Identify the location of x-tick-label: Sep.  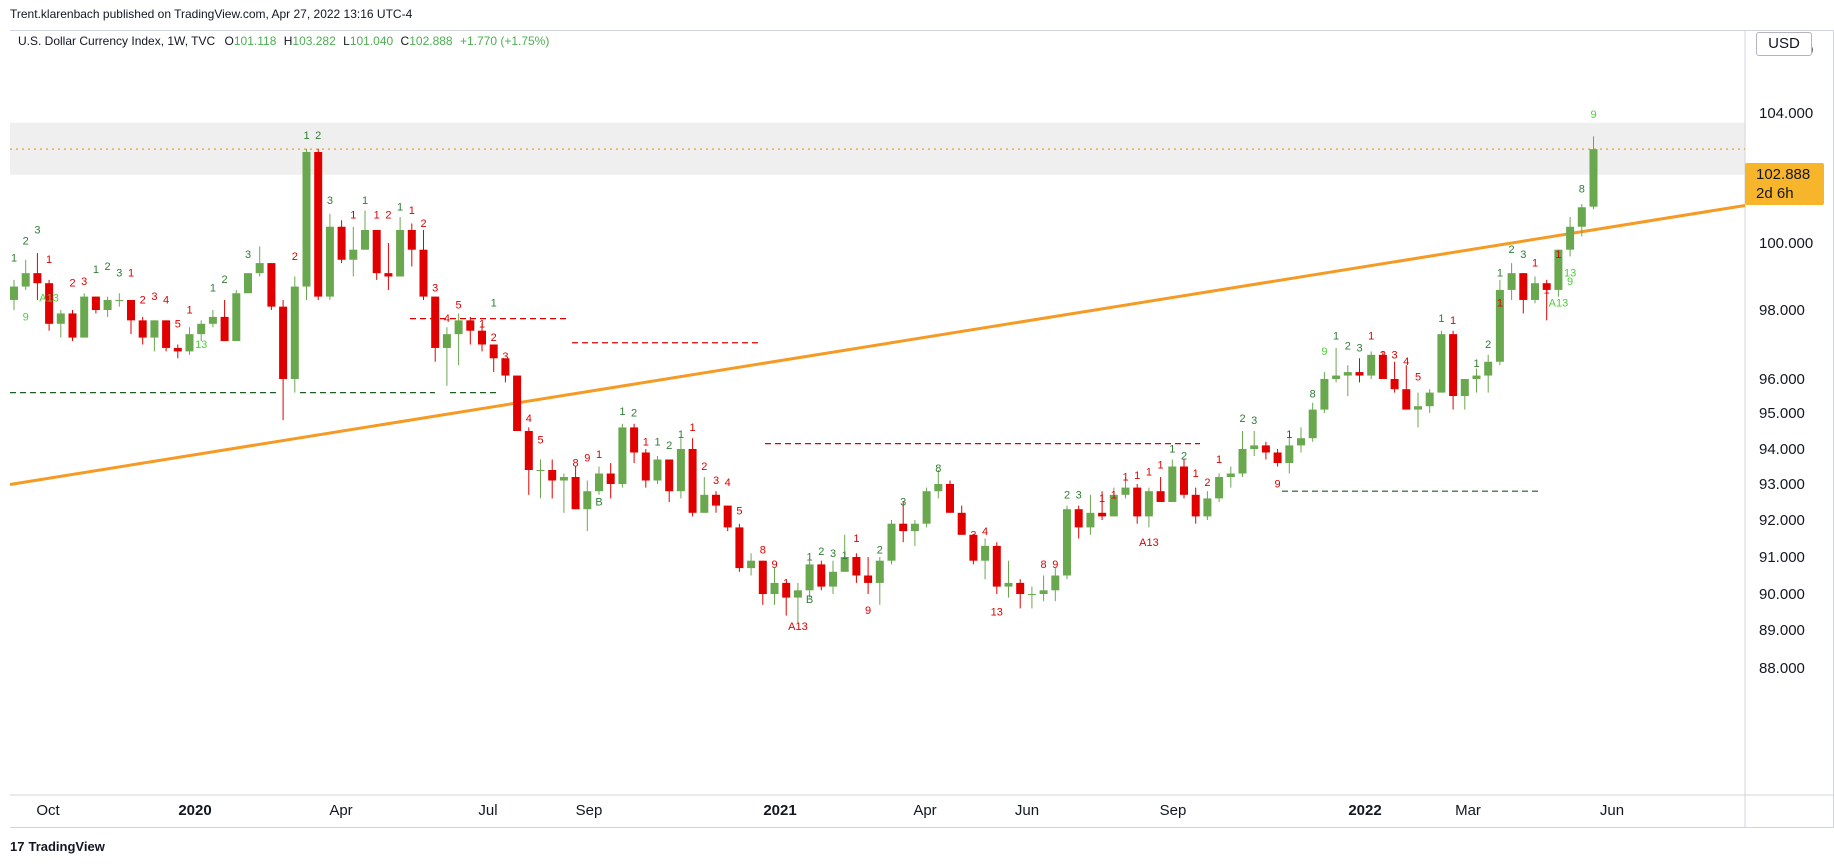
(589, 810).